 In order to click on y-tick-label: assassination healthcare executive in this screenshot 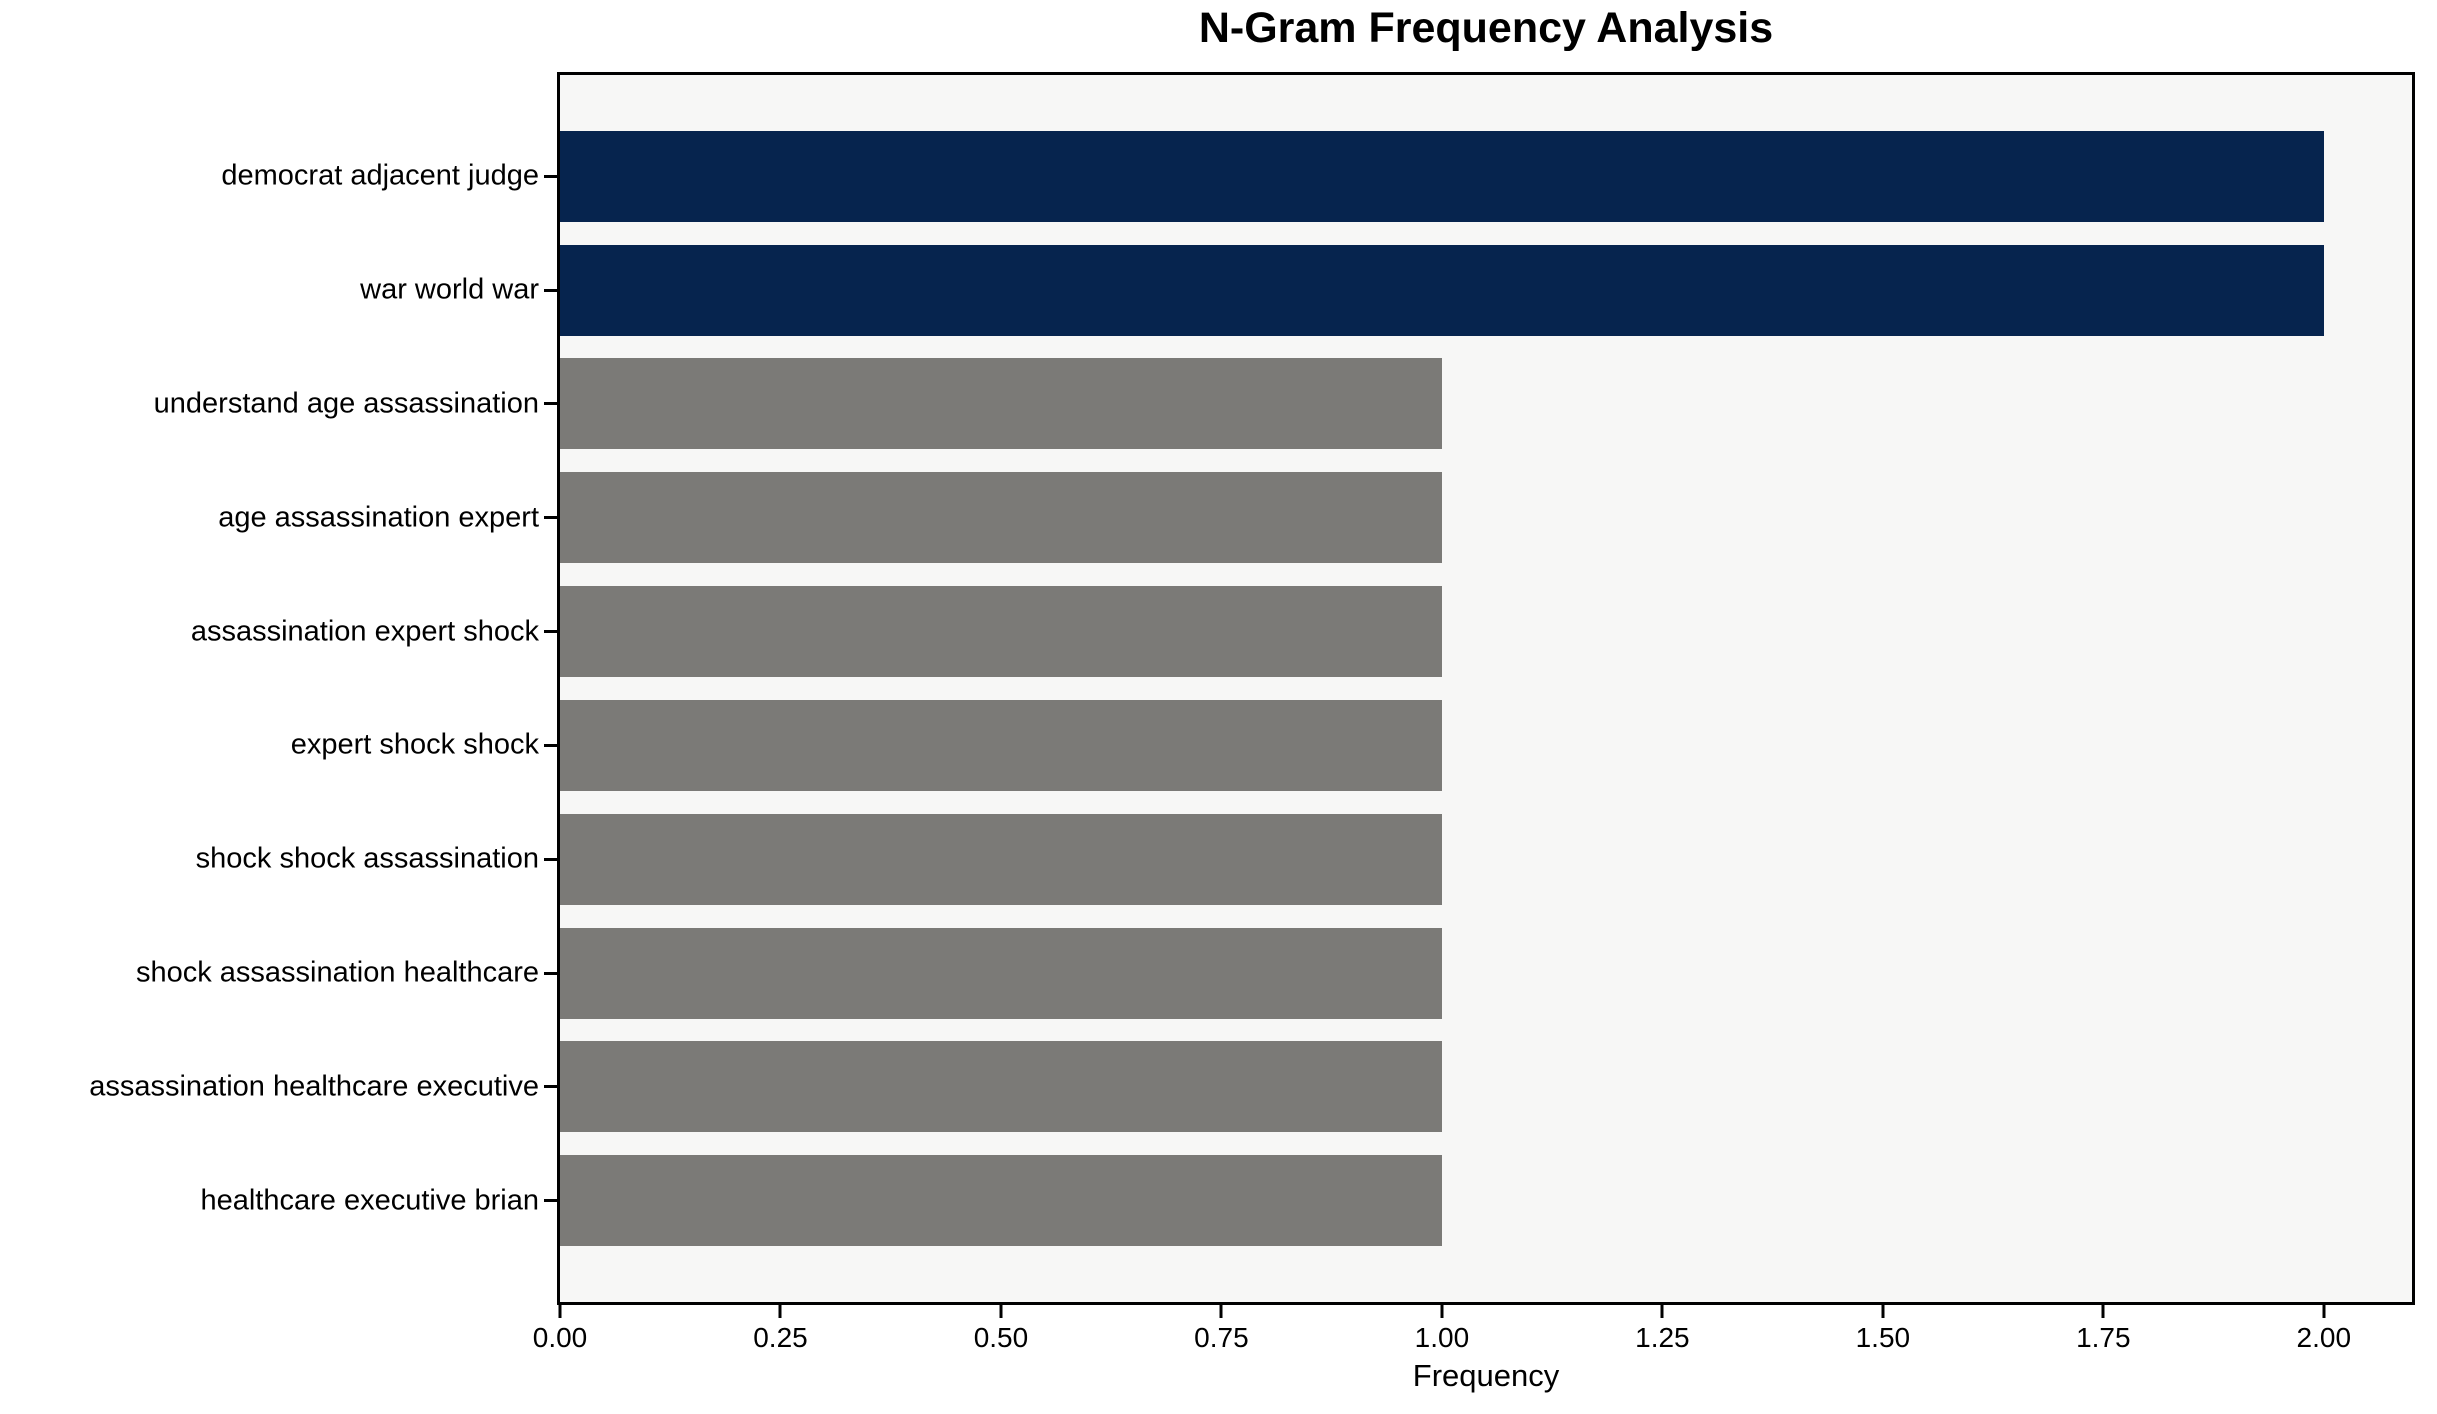, I will do `click(314, 1086)`.